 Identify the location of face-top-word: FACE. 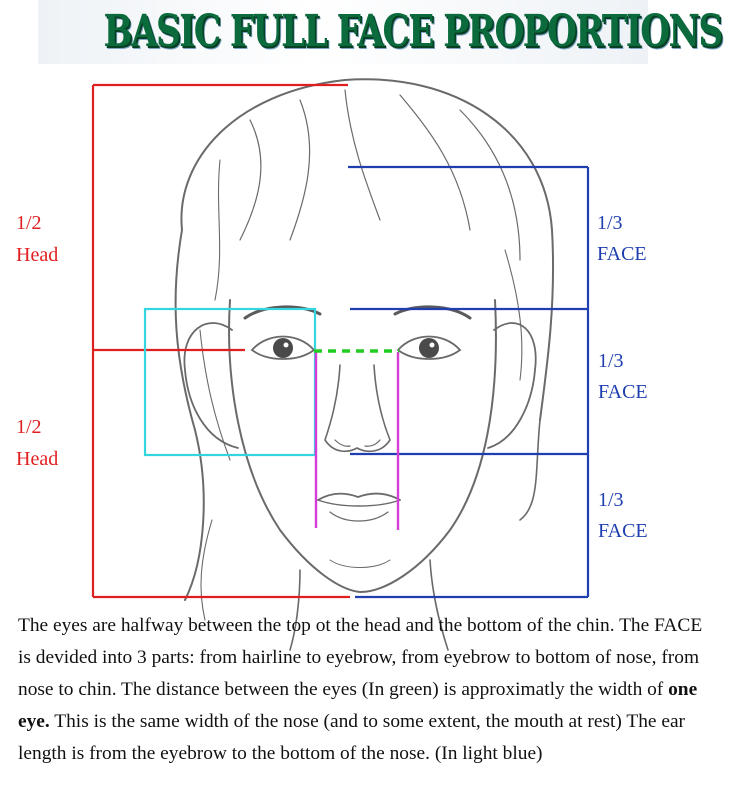
(622, 254).